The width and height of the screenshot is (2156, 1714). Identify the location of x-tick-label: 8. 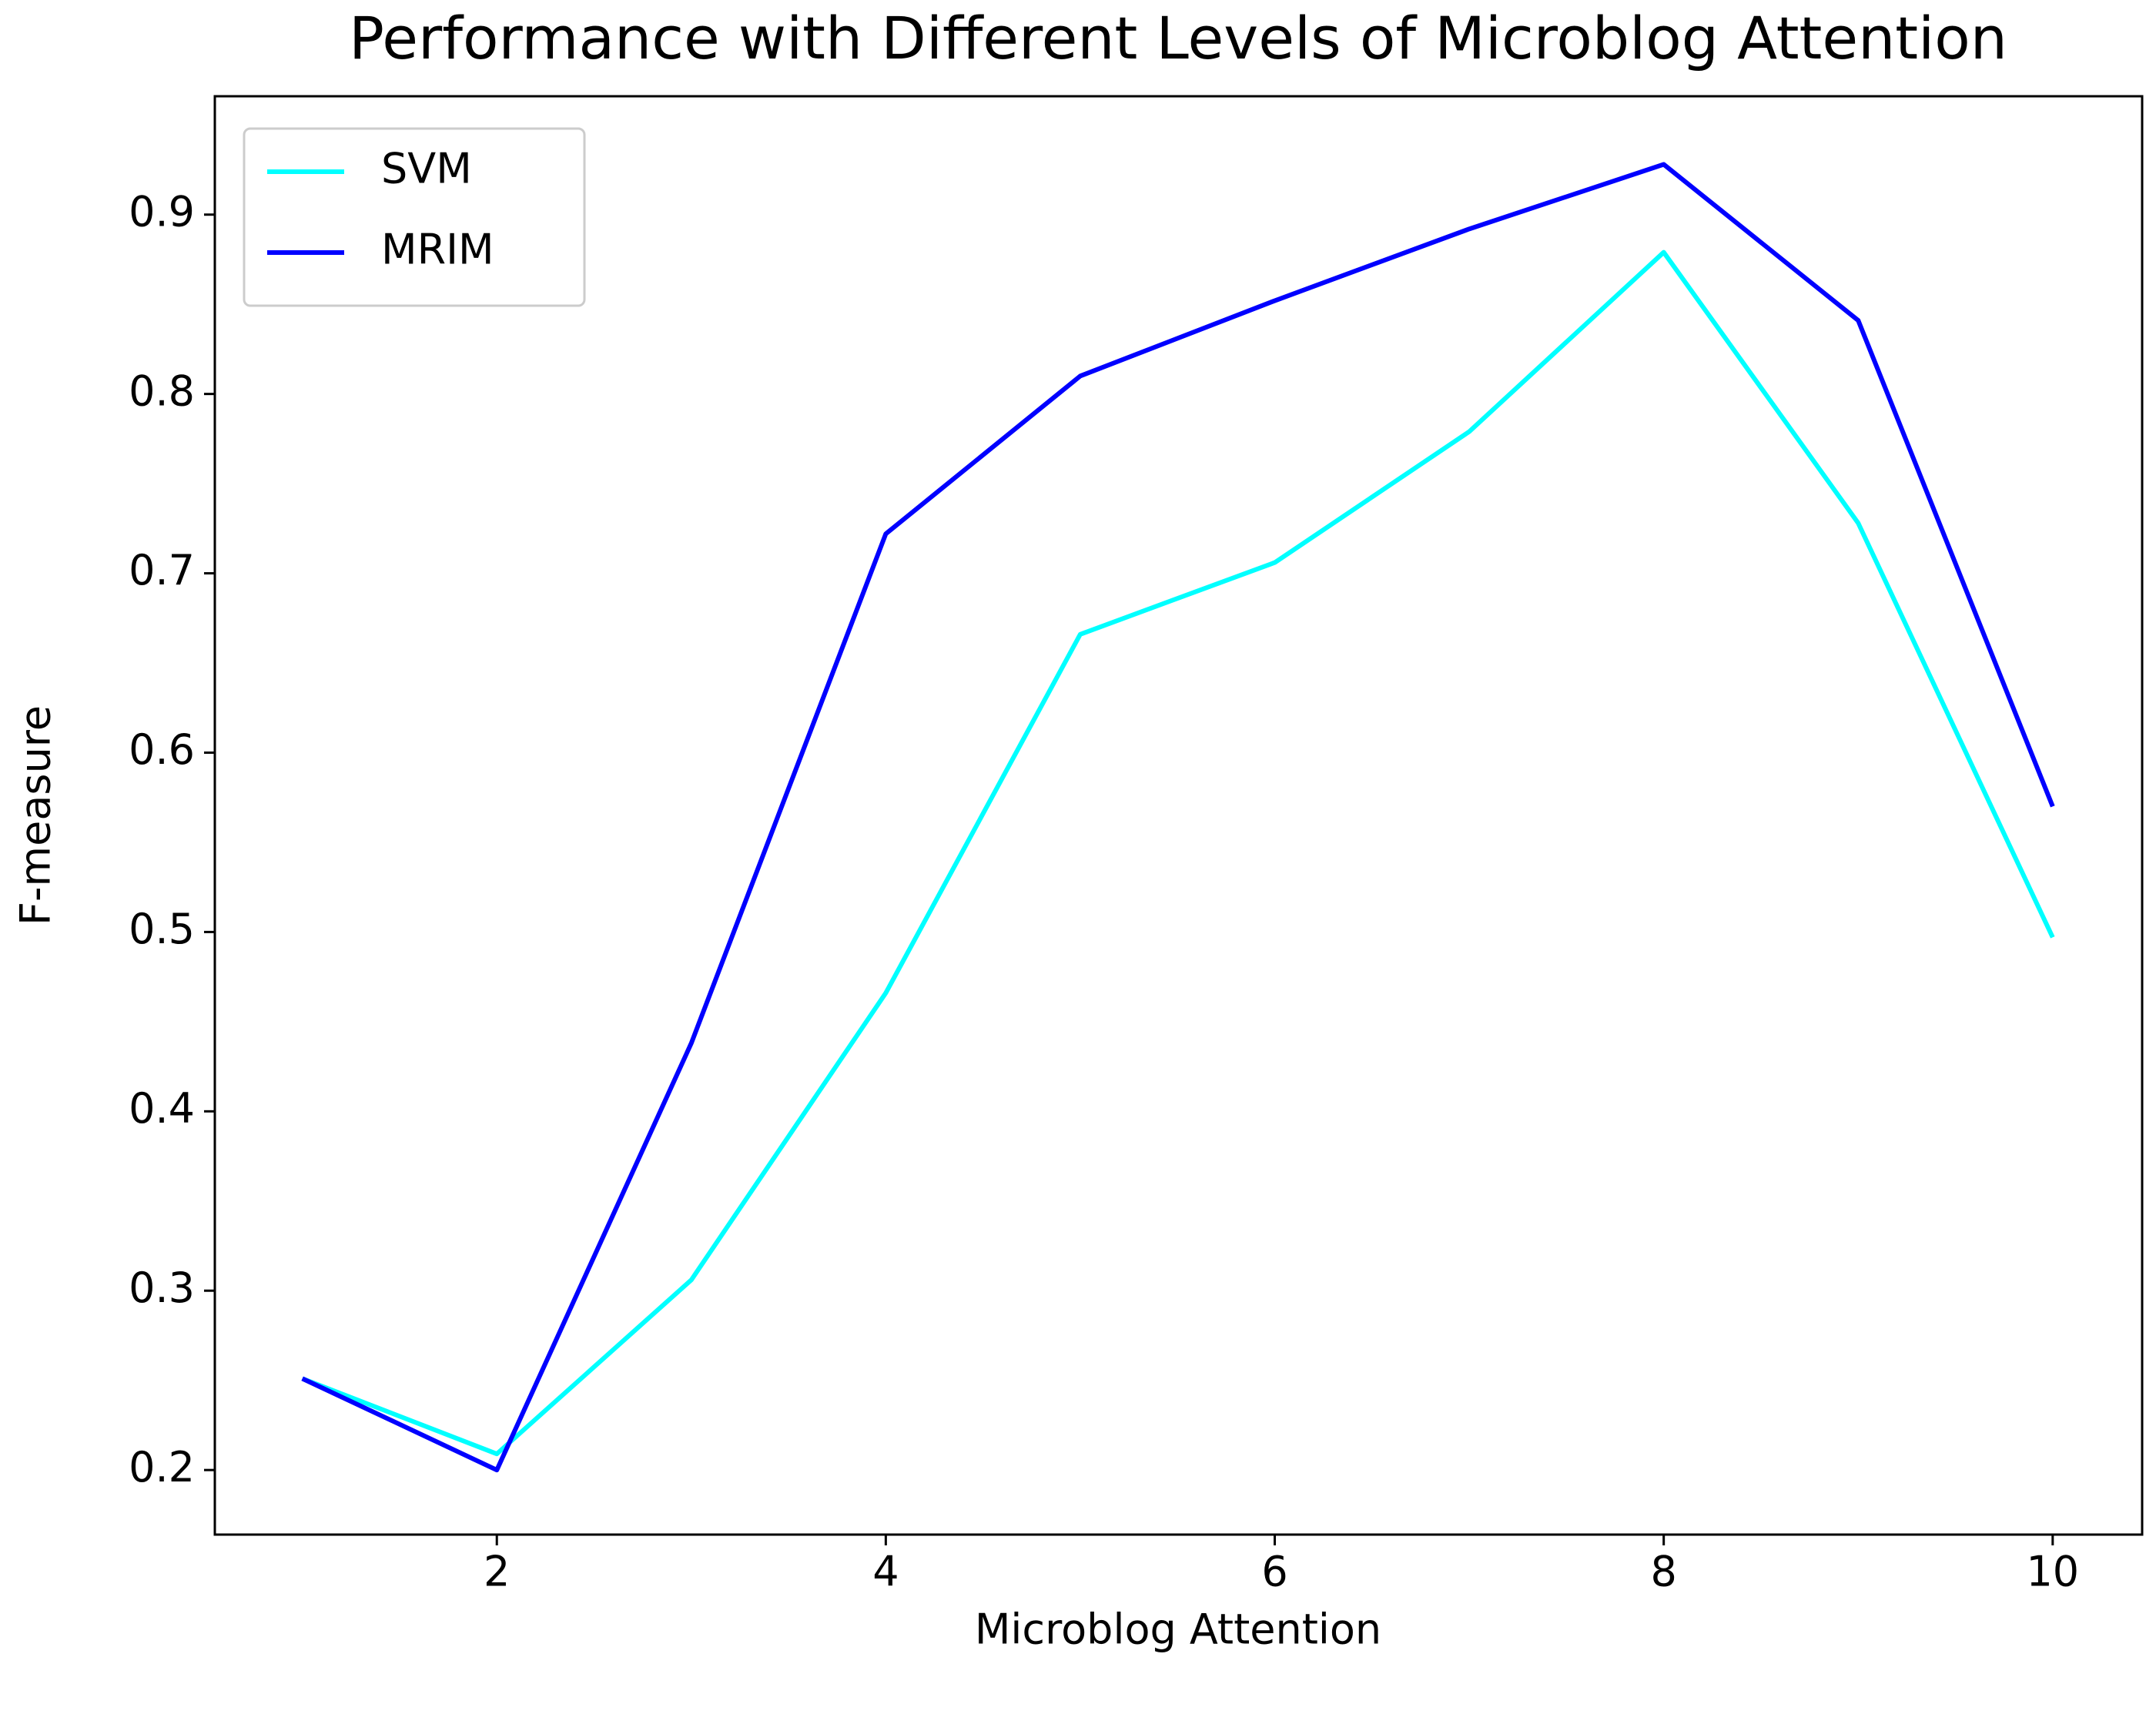
(1663, 1572).